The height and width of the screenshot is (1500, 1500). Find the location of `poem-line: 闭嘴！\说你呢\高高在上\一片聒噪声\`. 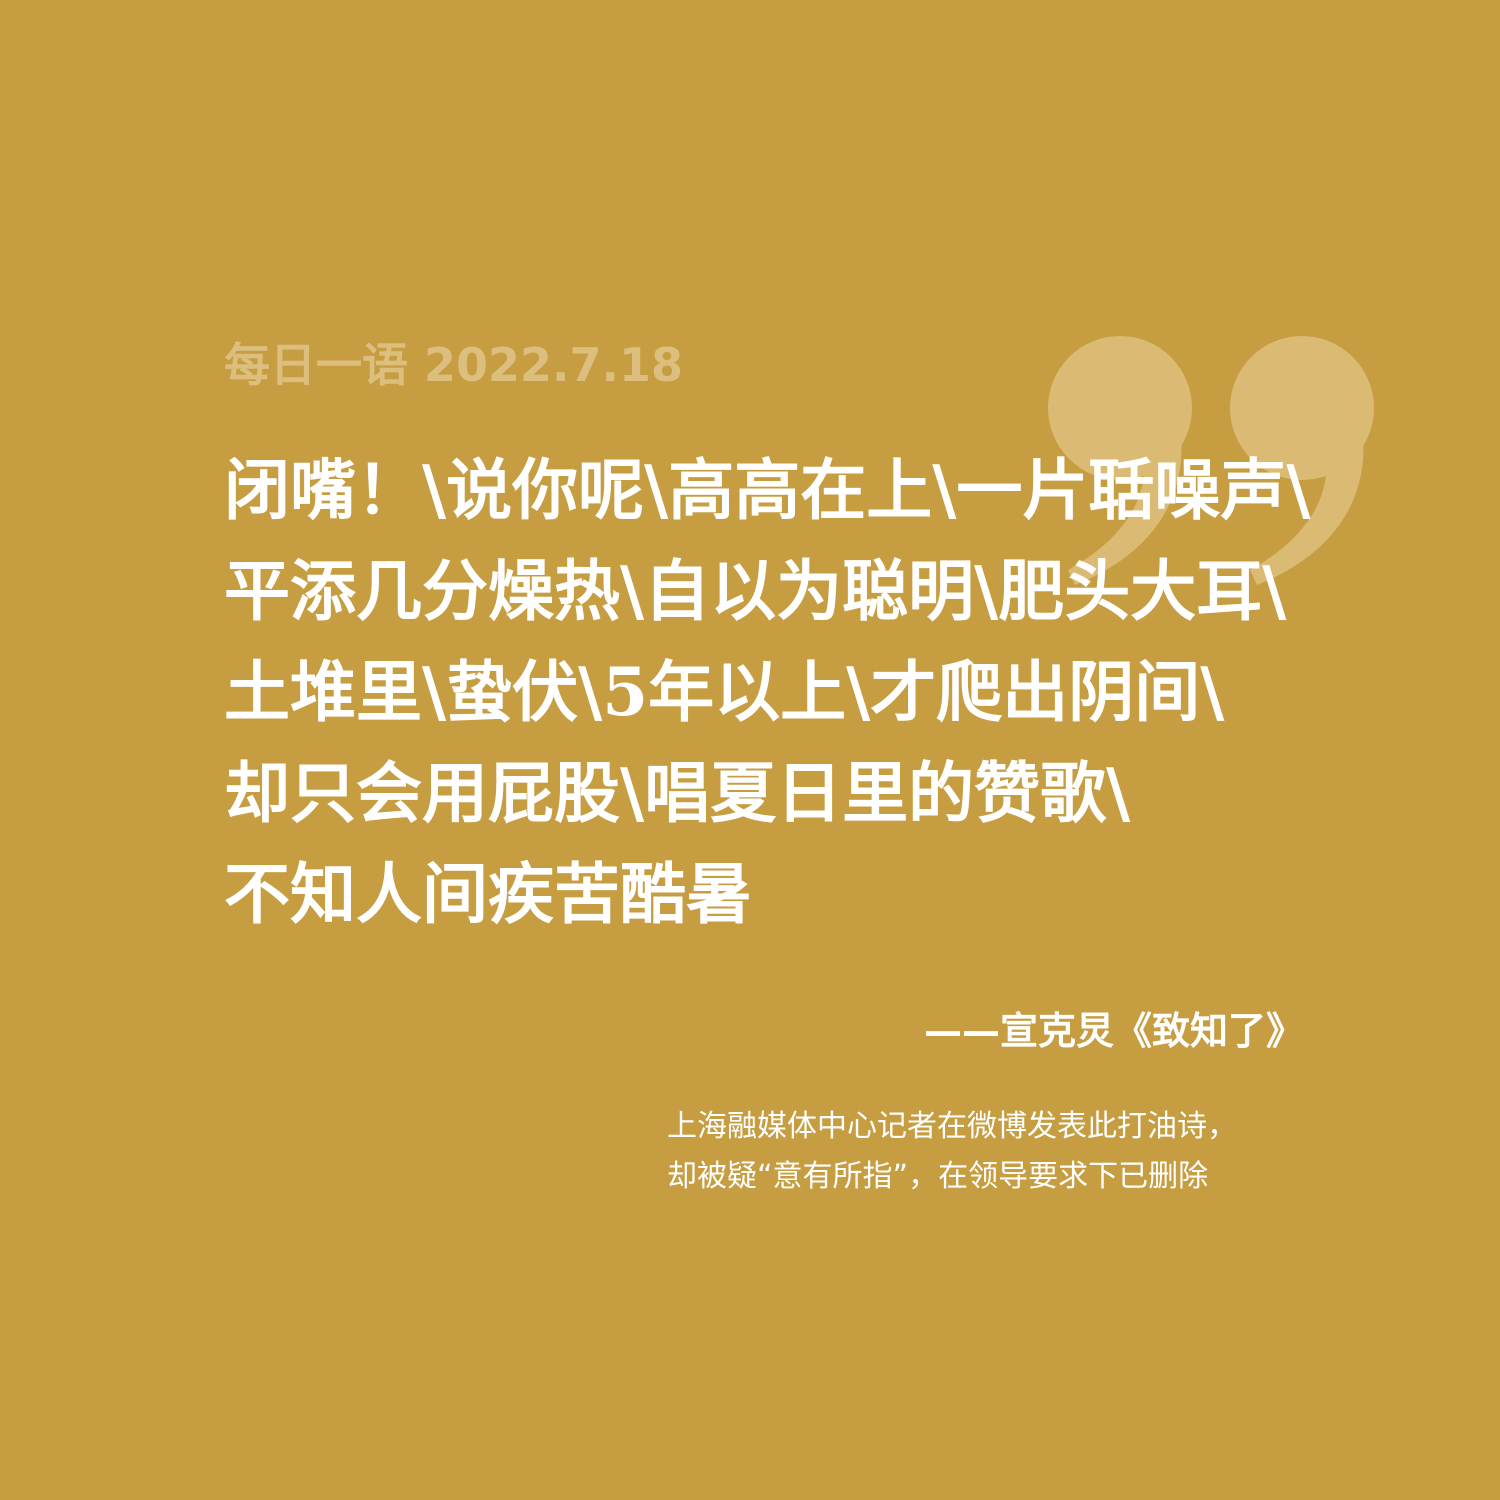

poem-line: 闭嘴！\说你呢\高高在上\一片聒噪声\ is located at coordinates (767, 490).